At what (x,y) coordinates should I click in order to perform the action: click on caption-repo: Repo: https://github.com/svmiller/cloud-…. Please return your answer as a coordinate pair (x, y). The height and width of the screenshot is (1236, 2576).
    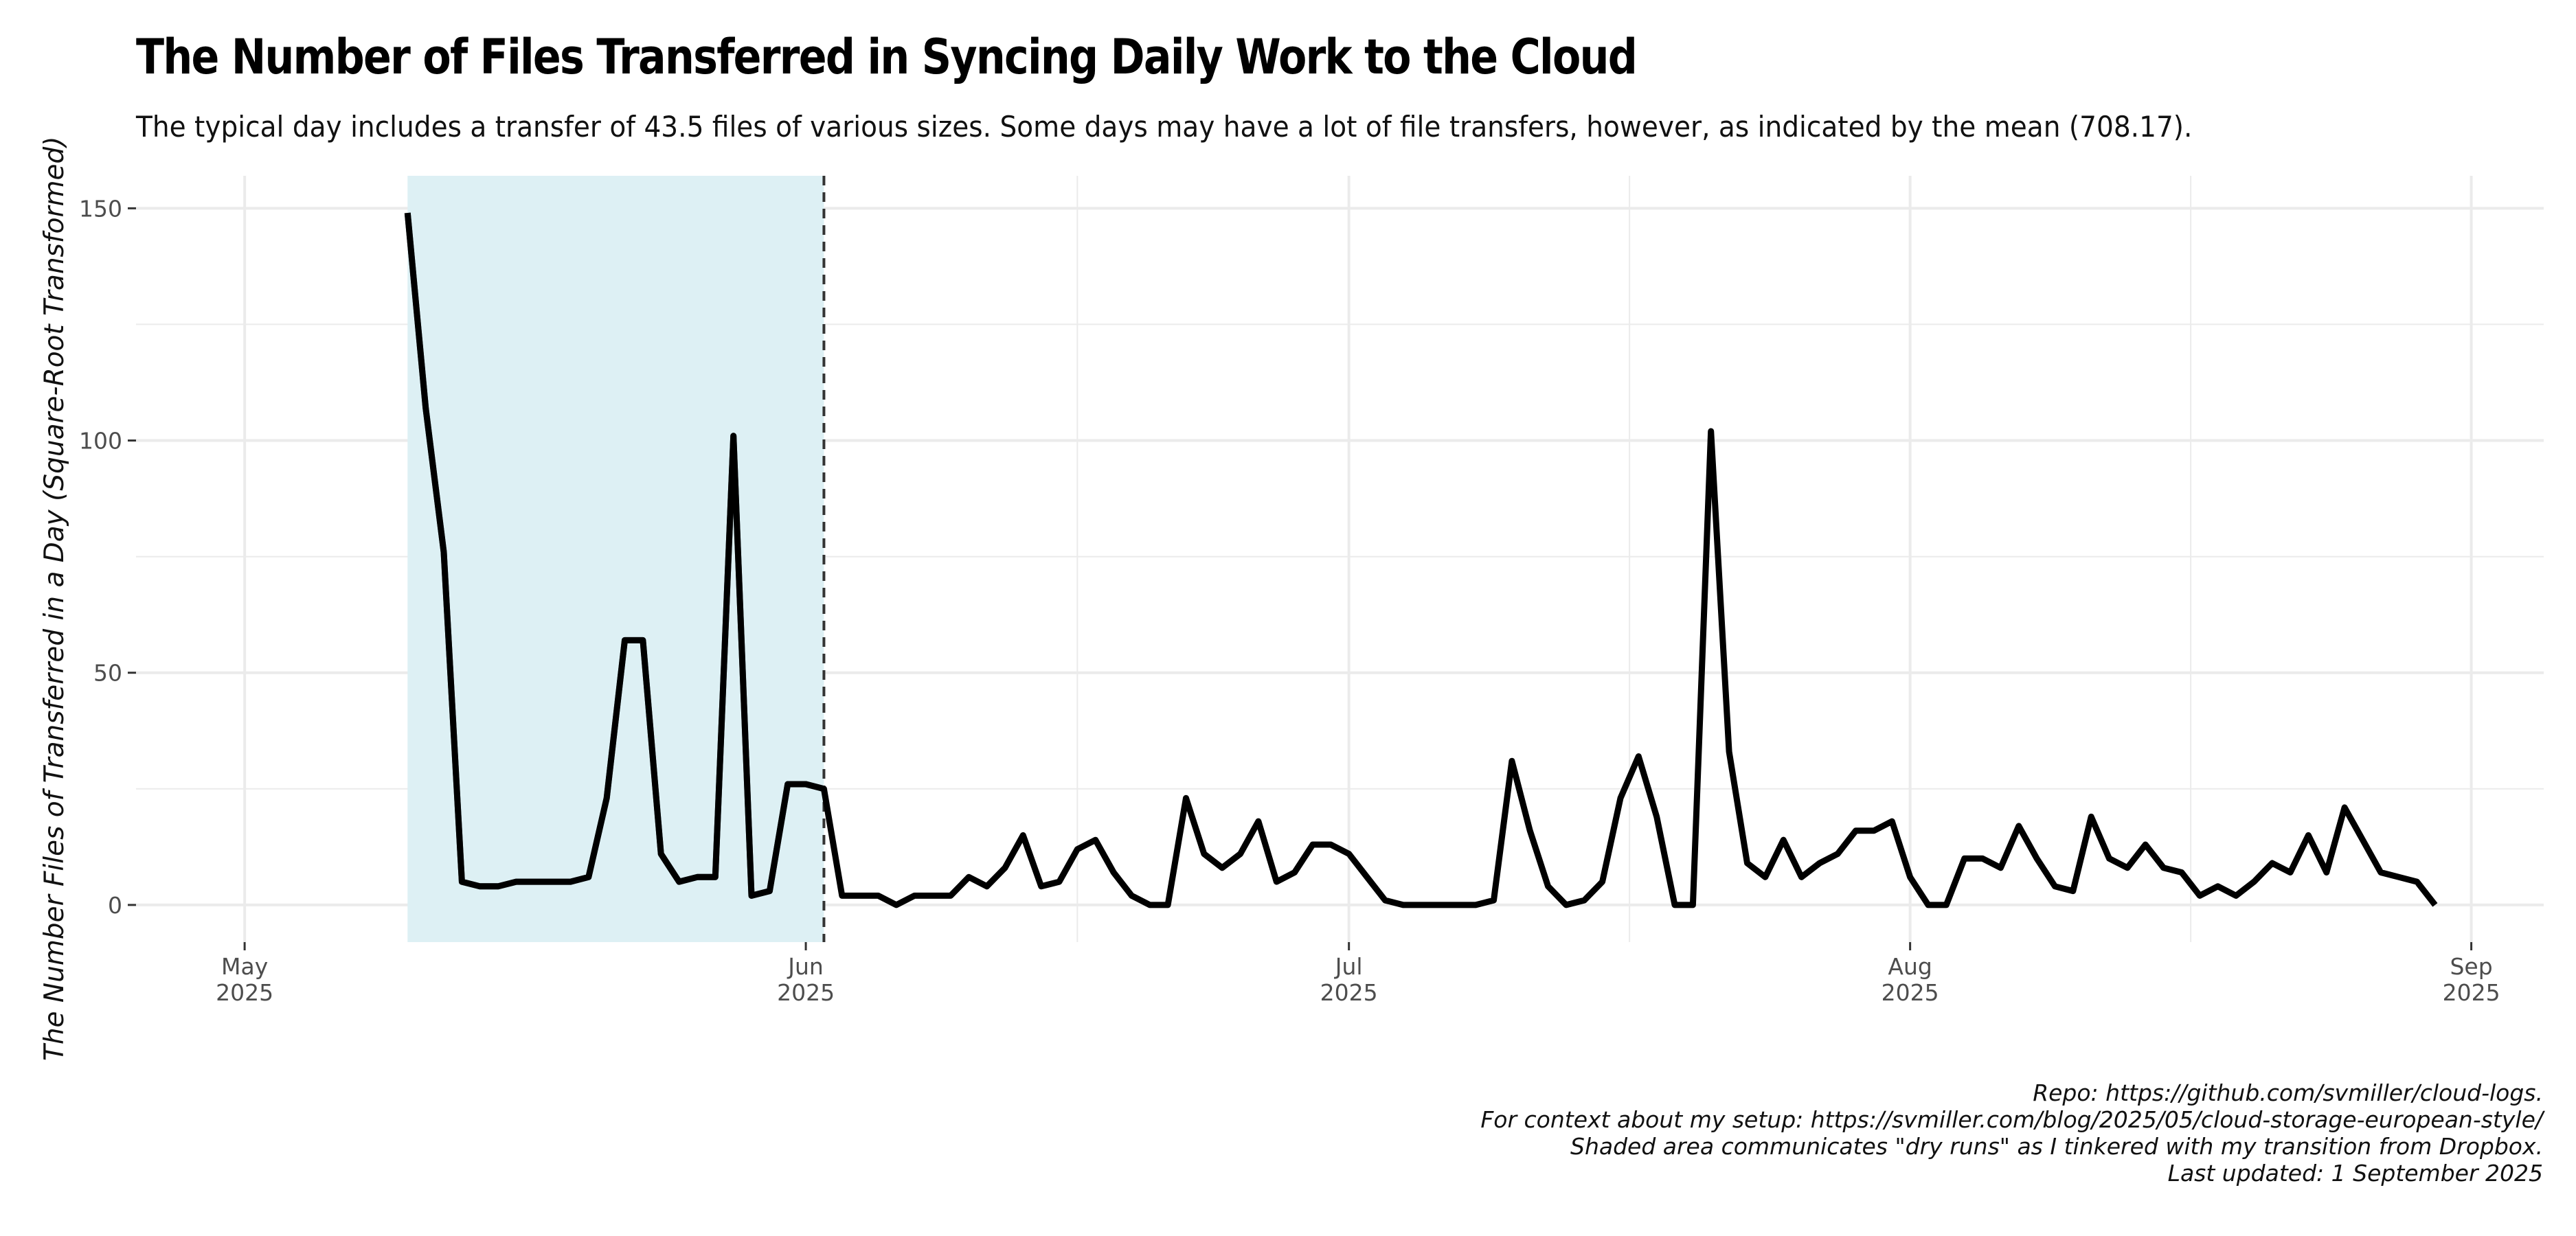
    Looking at the image, I should click on (2288, 1092).